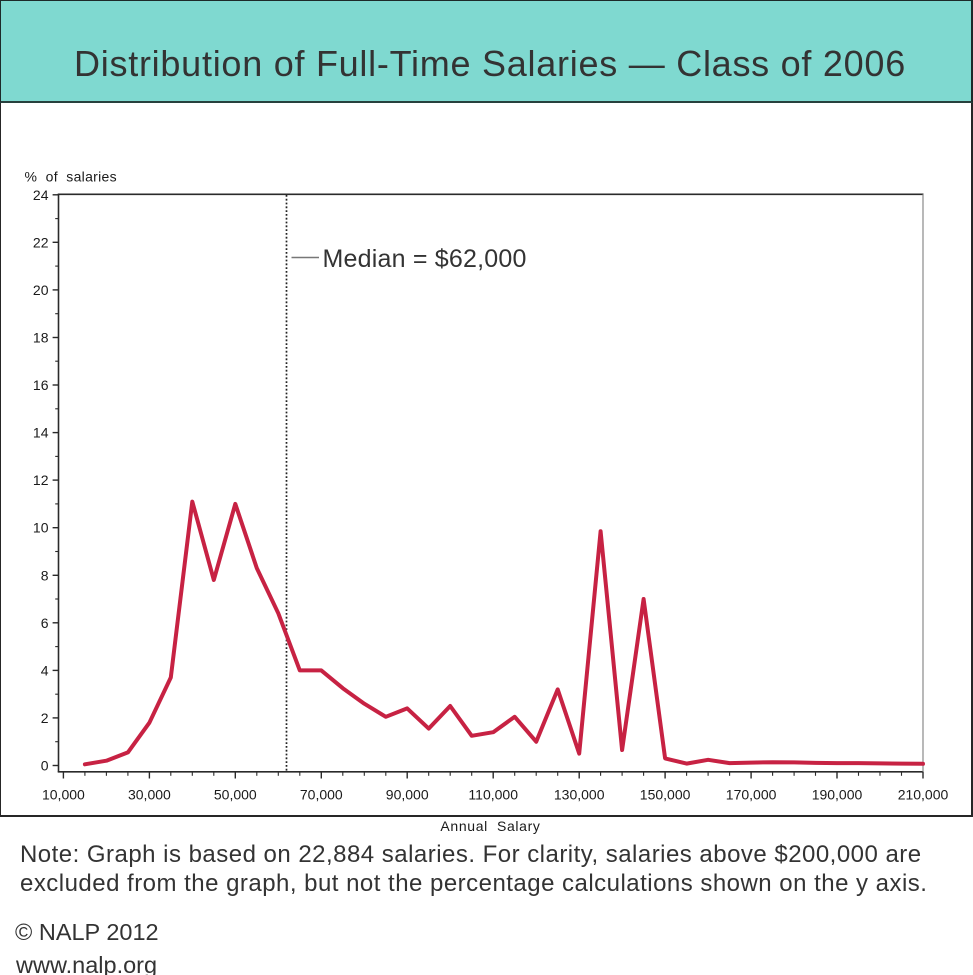 The height and width of the screenshot is (975, 973). What do you see at coordinates (751, 795) in the screenshot?
I see `svg-text: 170,000` at bounding box center [751, 795].